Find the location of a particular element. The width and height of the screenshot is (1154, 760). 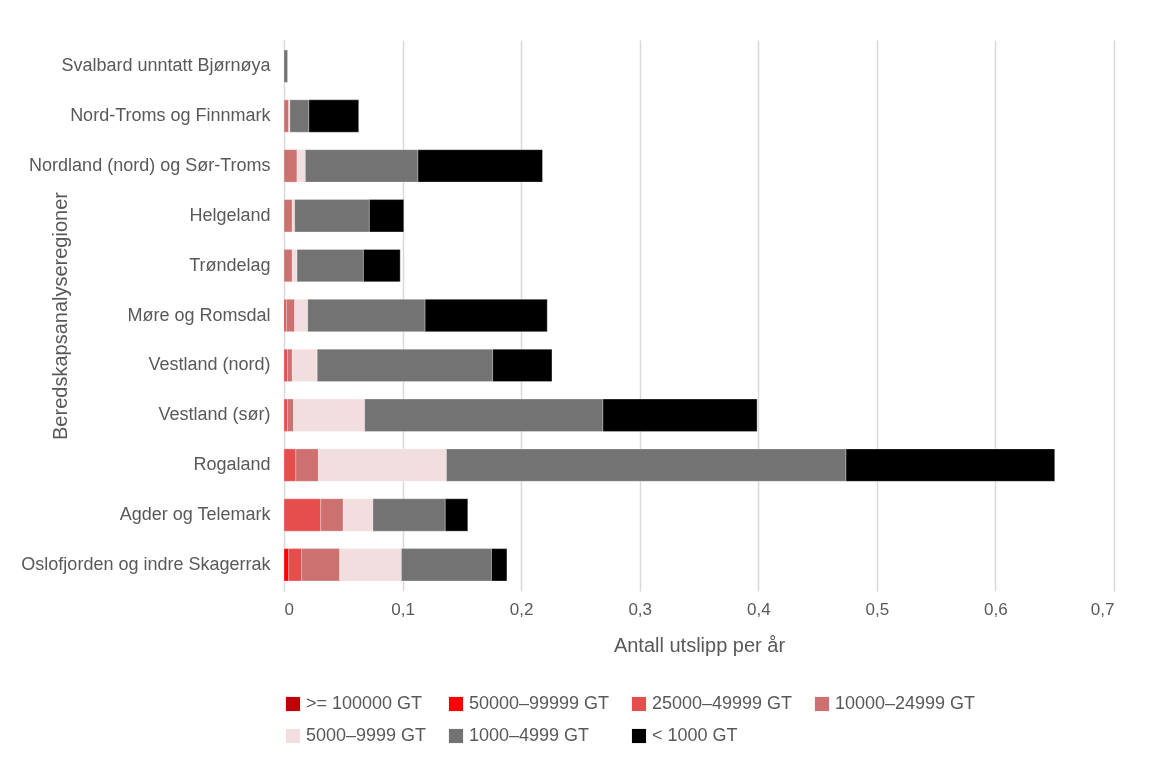

x-tick-label: 0 is located at coordinates (289, 609).